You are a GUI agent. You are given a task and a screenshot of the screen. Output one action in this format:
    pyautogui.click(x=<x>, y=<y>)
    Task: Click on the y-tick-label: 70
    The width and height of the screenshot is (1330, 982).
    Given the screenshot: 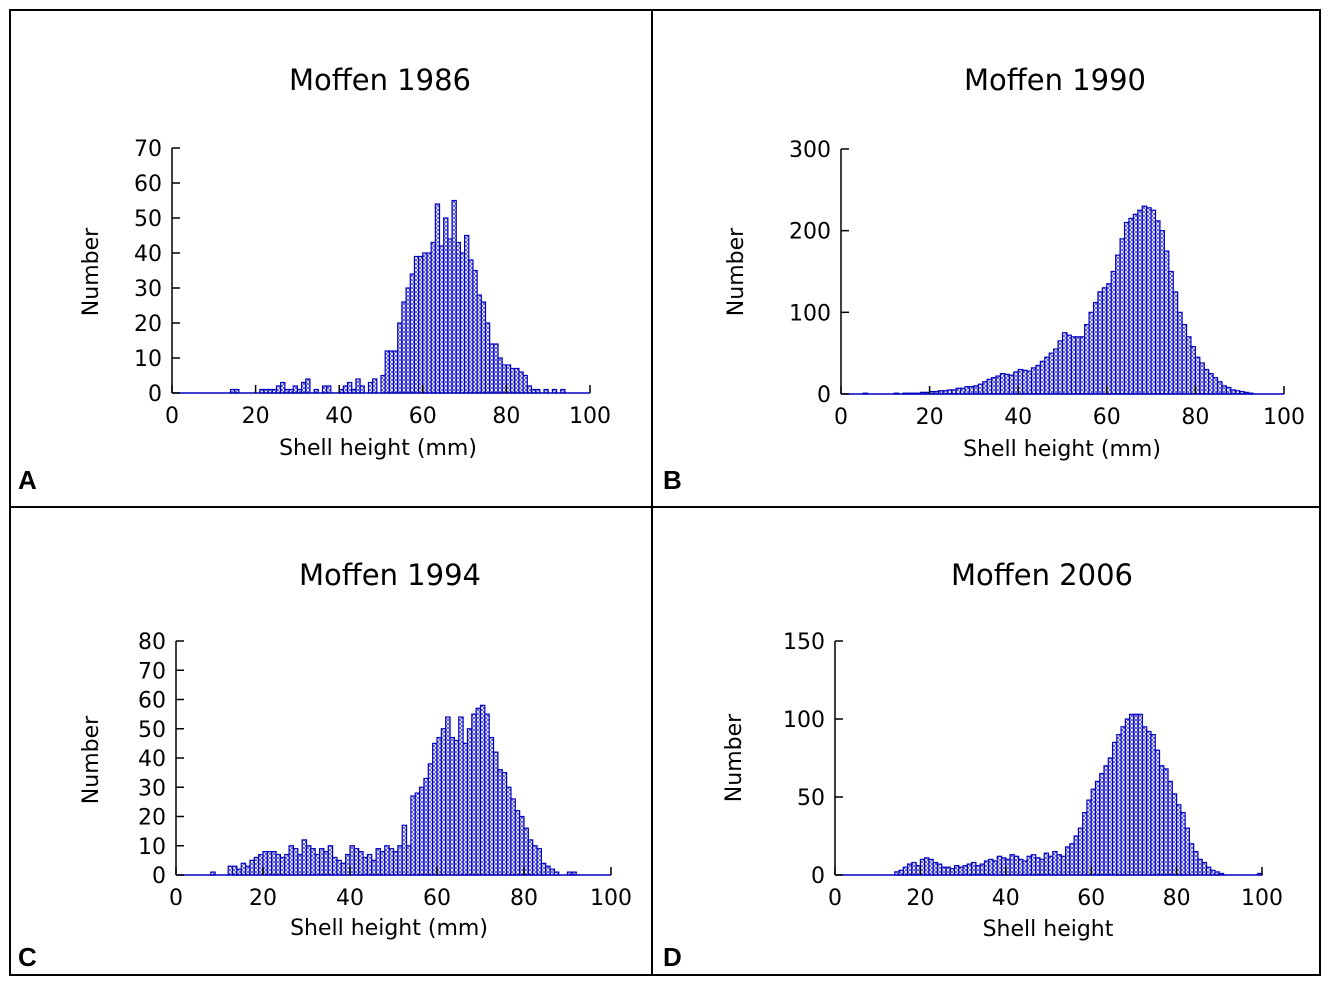 What is the action you would take?
    pyautogui.click(x=152, y=671)
    